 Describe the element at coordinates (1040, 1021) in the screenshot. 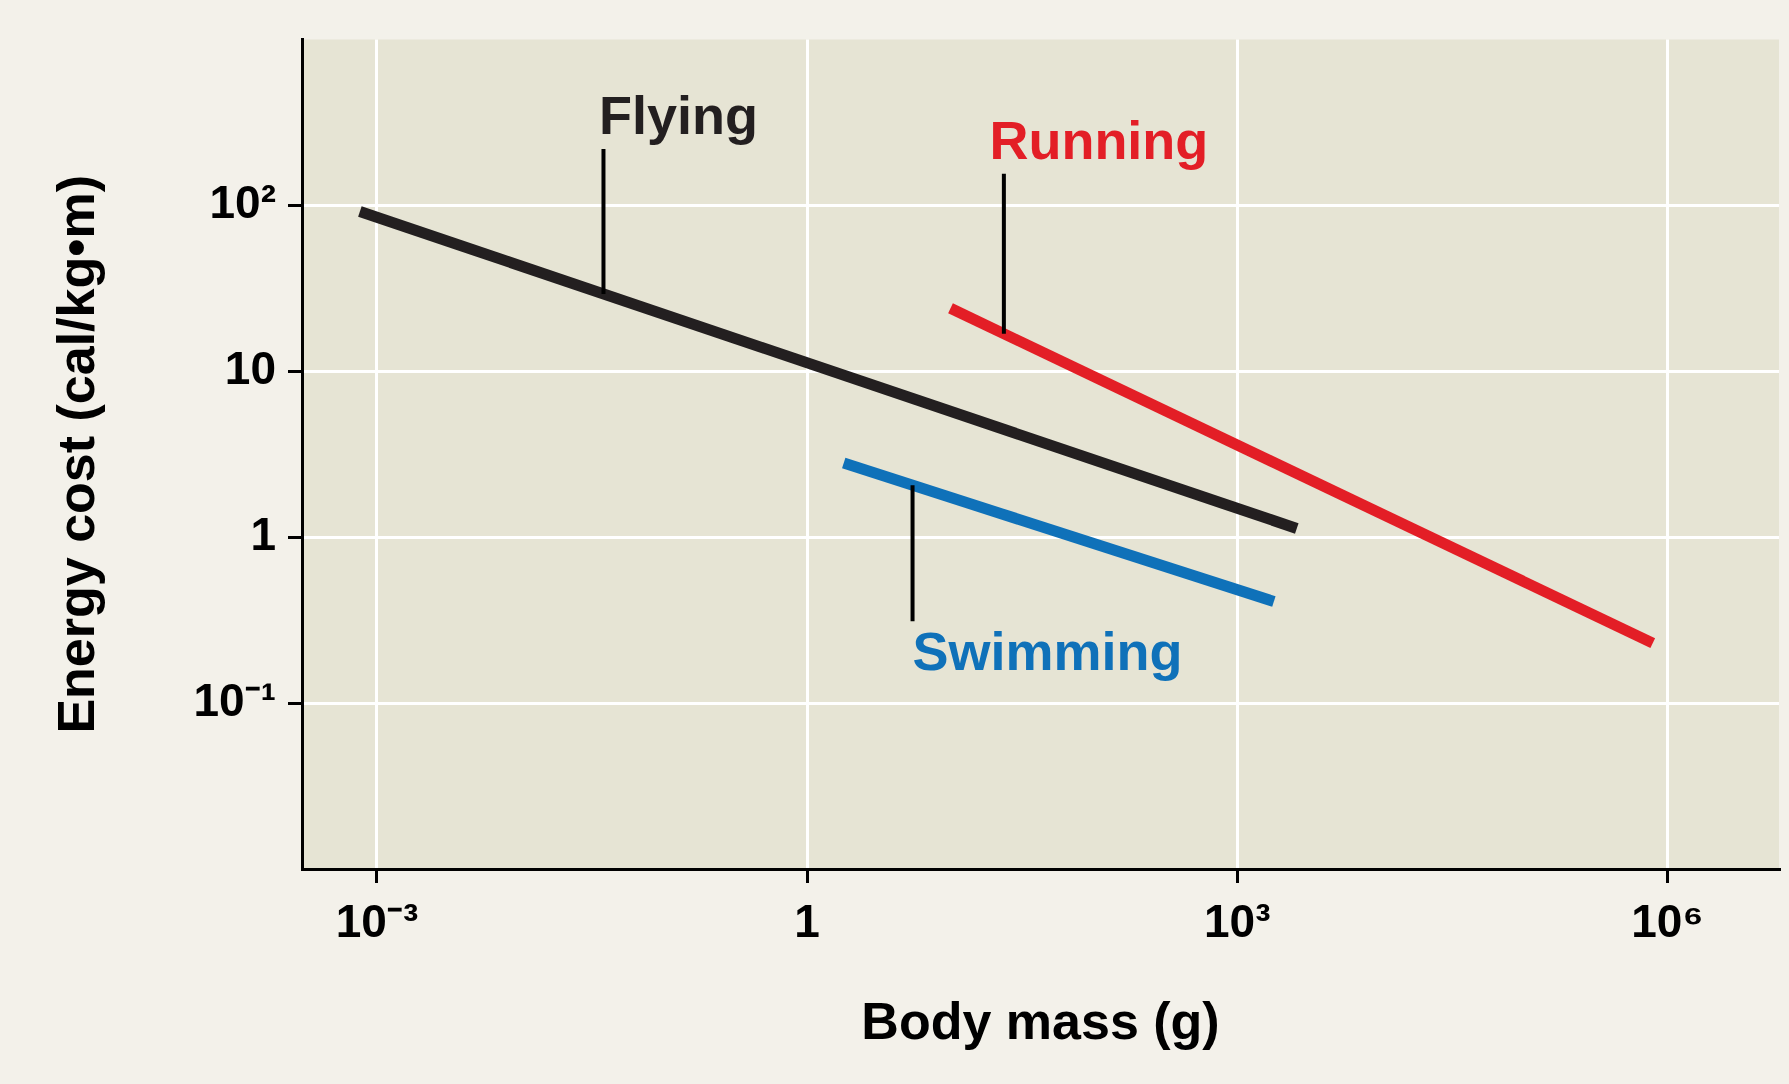

I see `x-axis-title: Body mass (g)` at that location.